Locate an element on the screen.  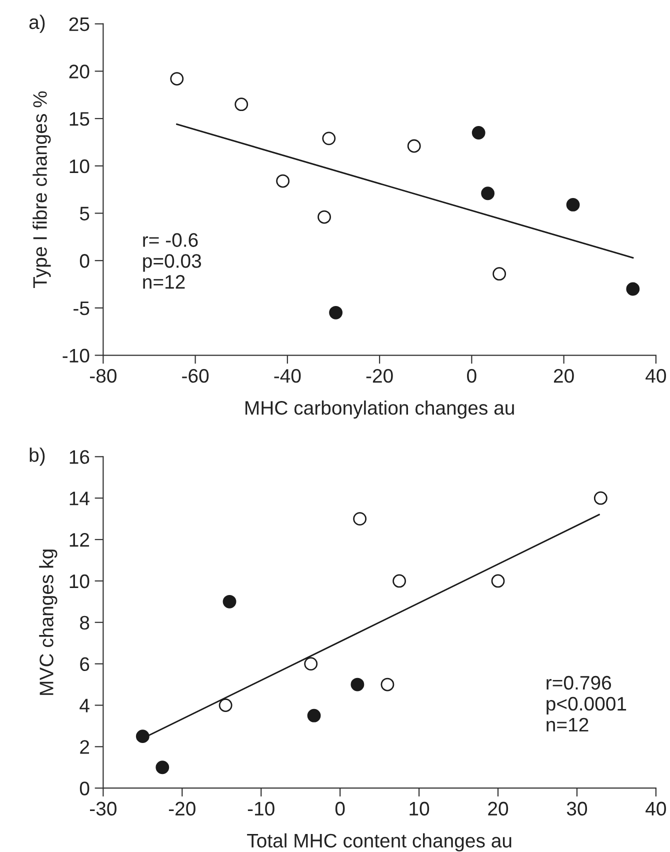
y-axis-title: MVC changes kg is located at coordinates (48, 622).